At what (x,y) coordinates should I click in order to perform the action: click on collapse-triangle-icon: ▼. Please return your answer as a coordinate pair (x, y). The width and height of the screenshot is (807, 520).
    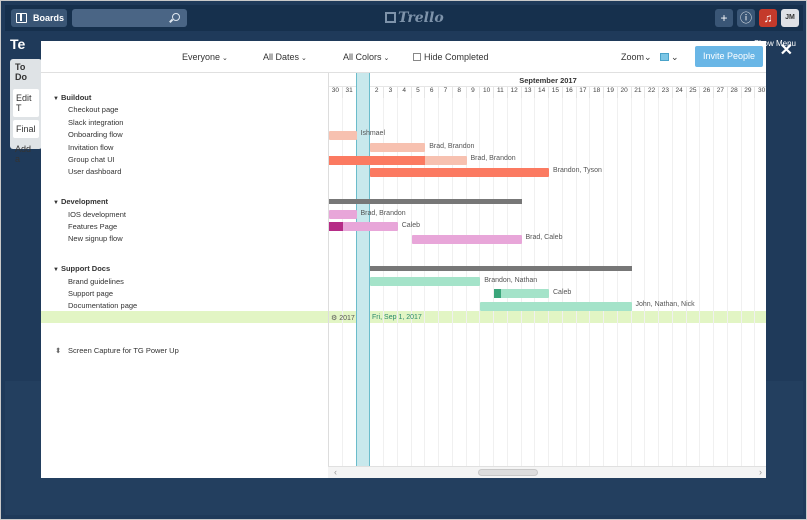
    Looking at the image, I should click on (56, 270).